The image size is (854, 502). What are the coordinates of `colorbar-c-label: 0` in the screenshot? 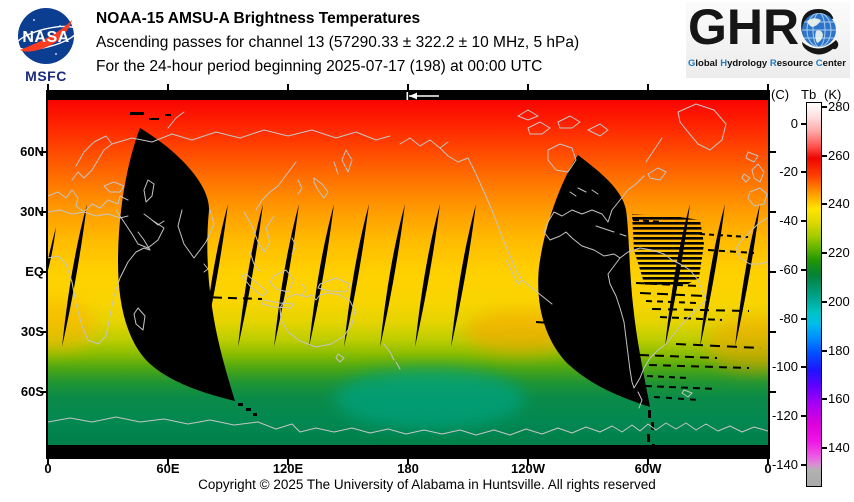 It's located at (794, 123).